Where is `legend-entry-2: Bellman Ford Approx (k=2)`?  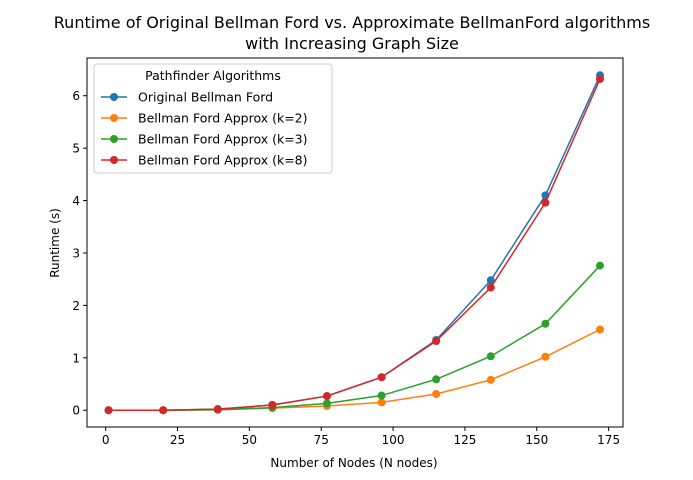 legend-entry-2: Bellman Ford Approx (k=2) is located at coordinates (204, 118).